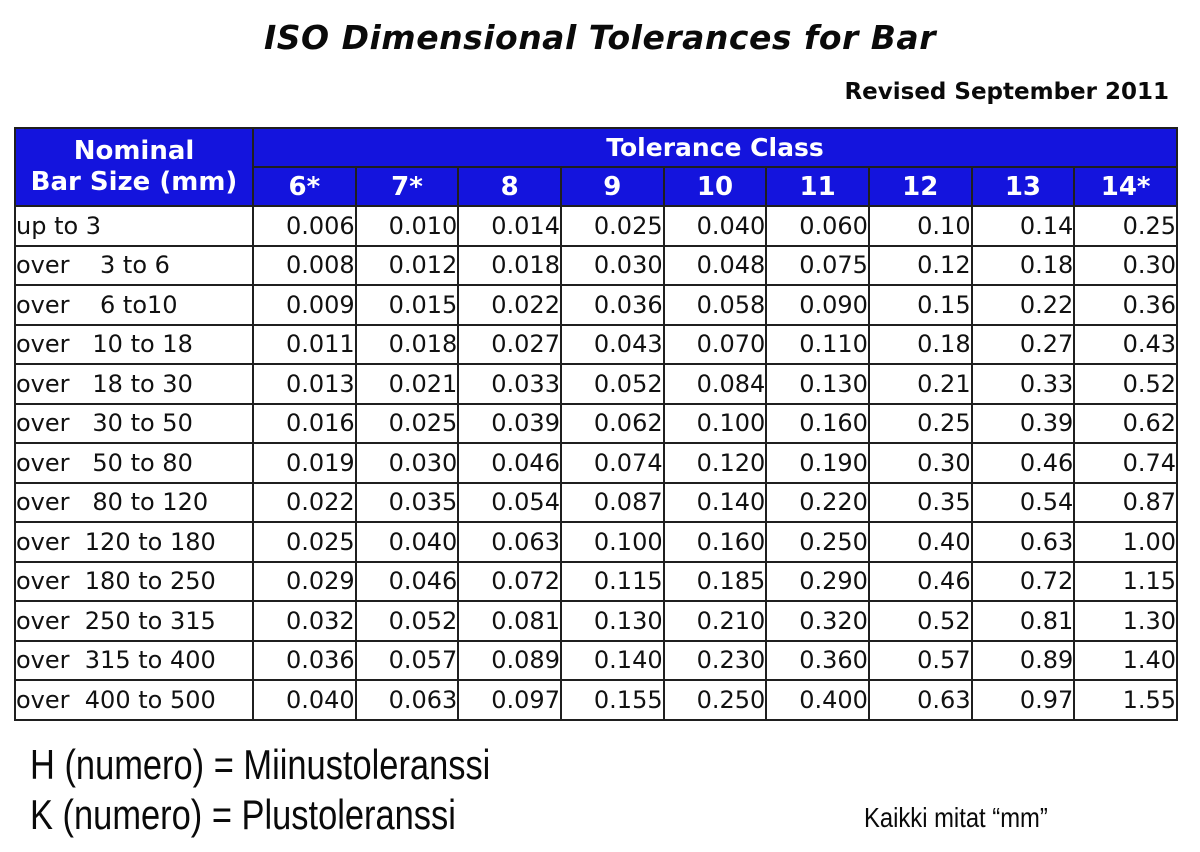 The image size is (1200, 852). Describe the element at coordinates (612, 384) in the screenshot. I see `tolerance-value-cell: 0.052` at that location.